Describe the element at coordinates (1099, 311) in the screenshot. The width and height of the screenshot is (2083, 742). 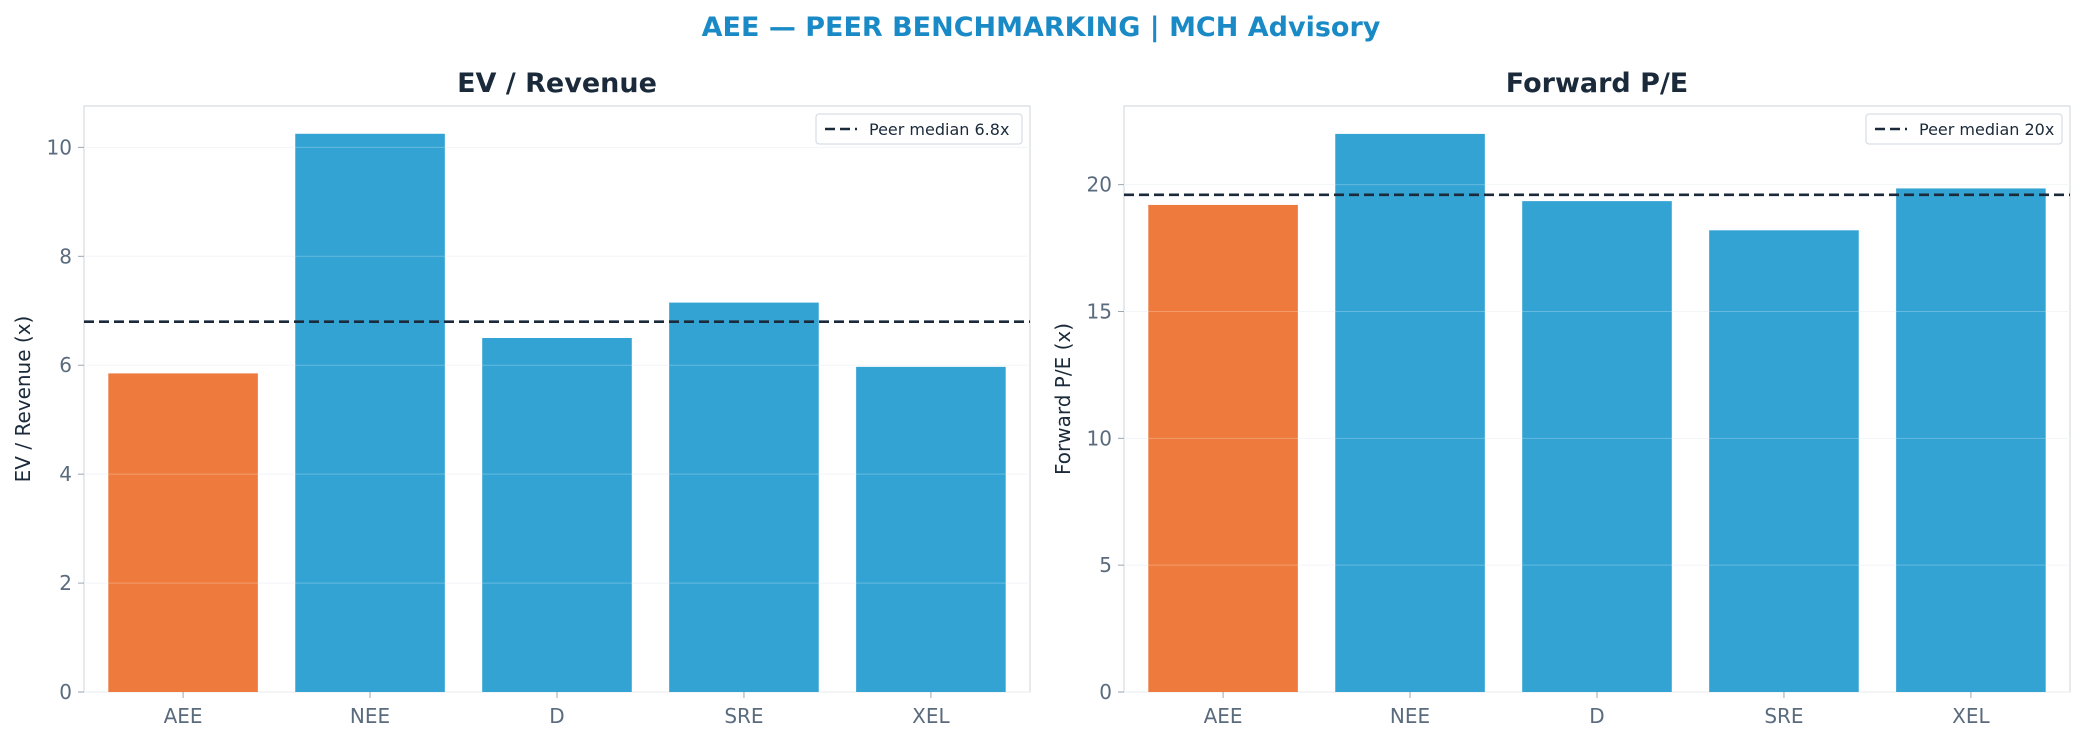
I see `y-tick-label: 15` at that location.